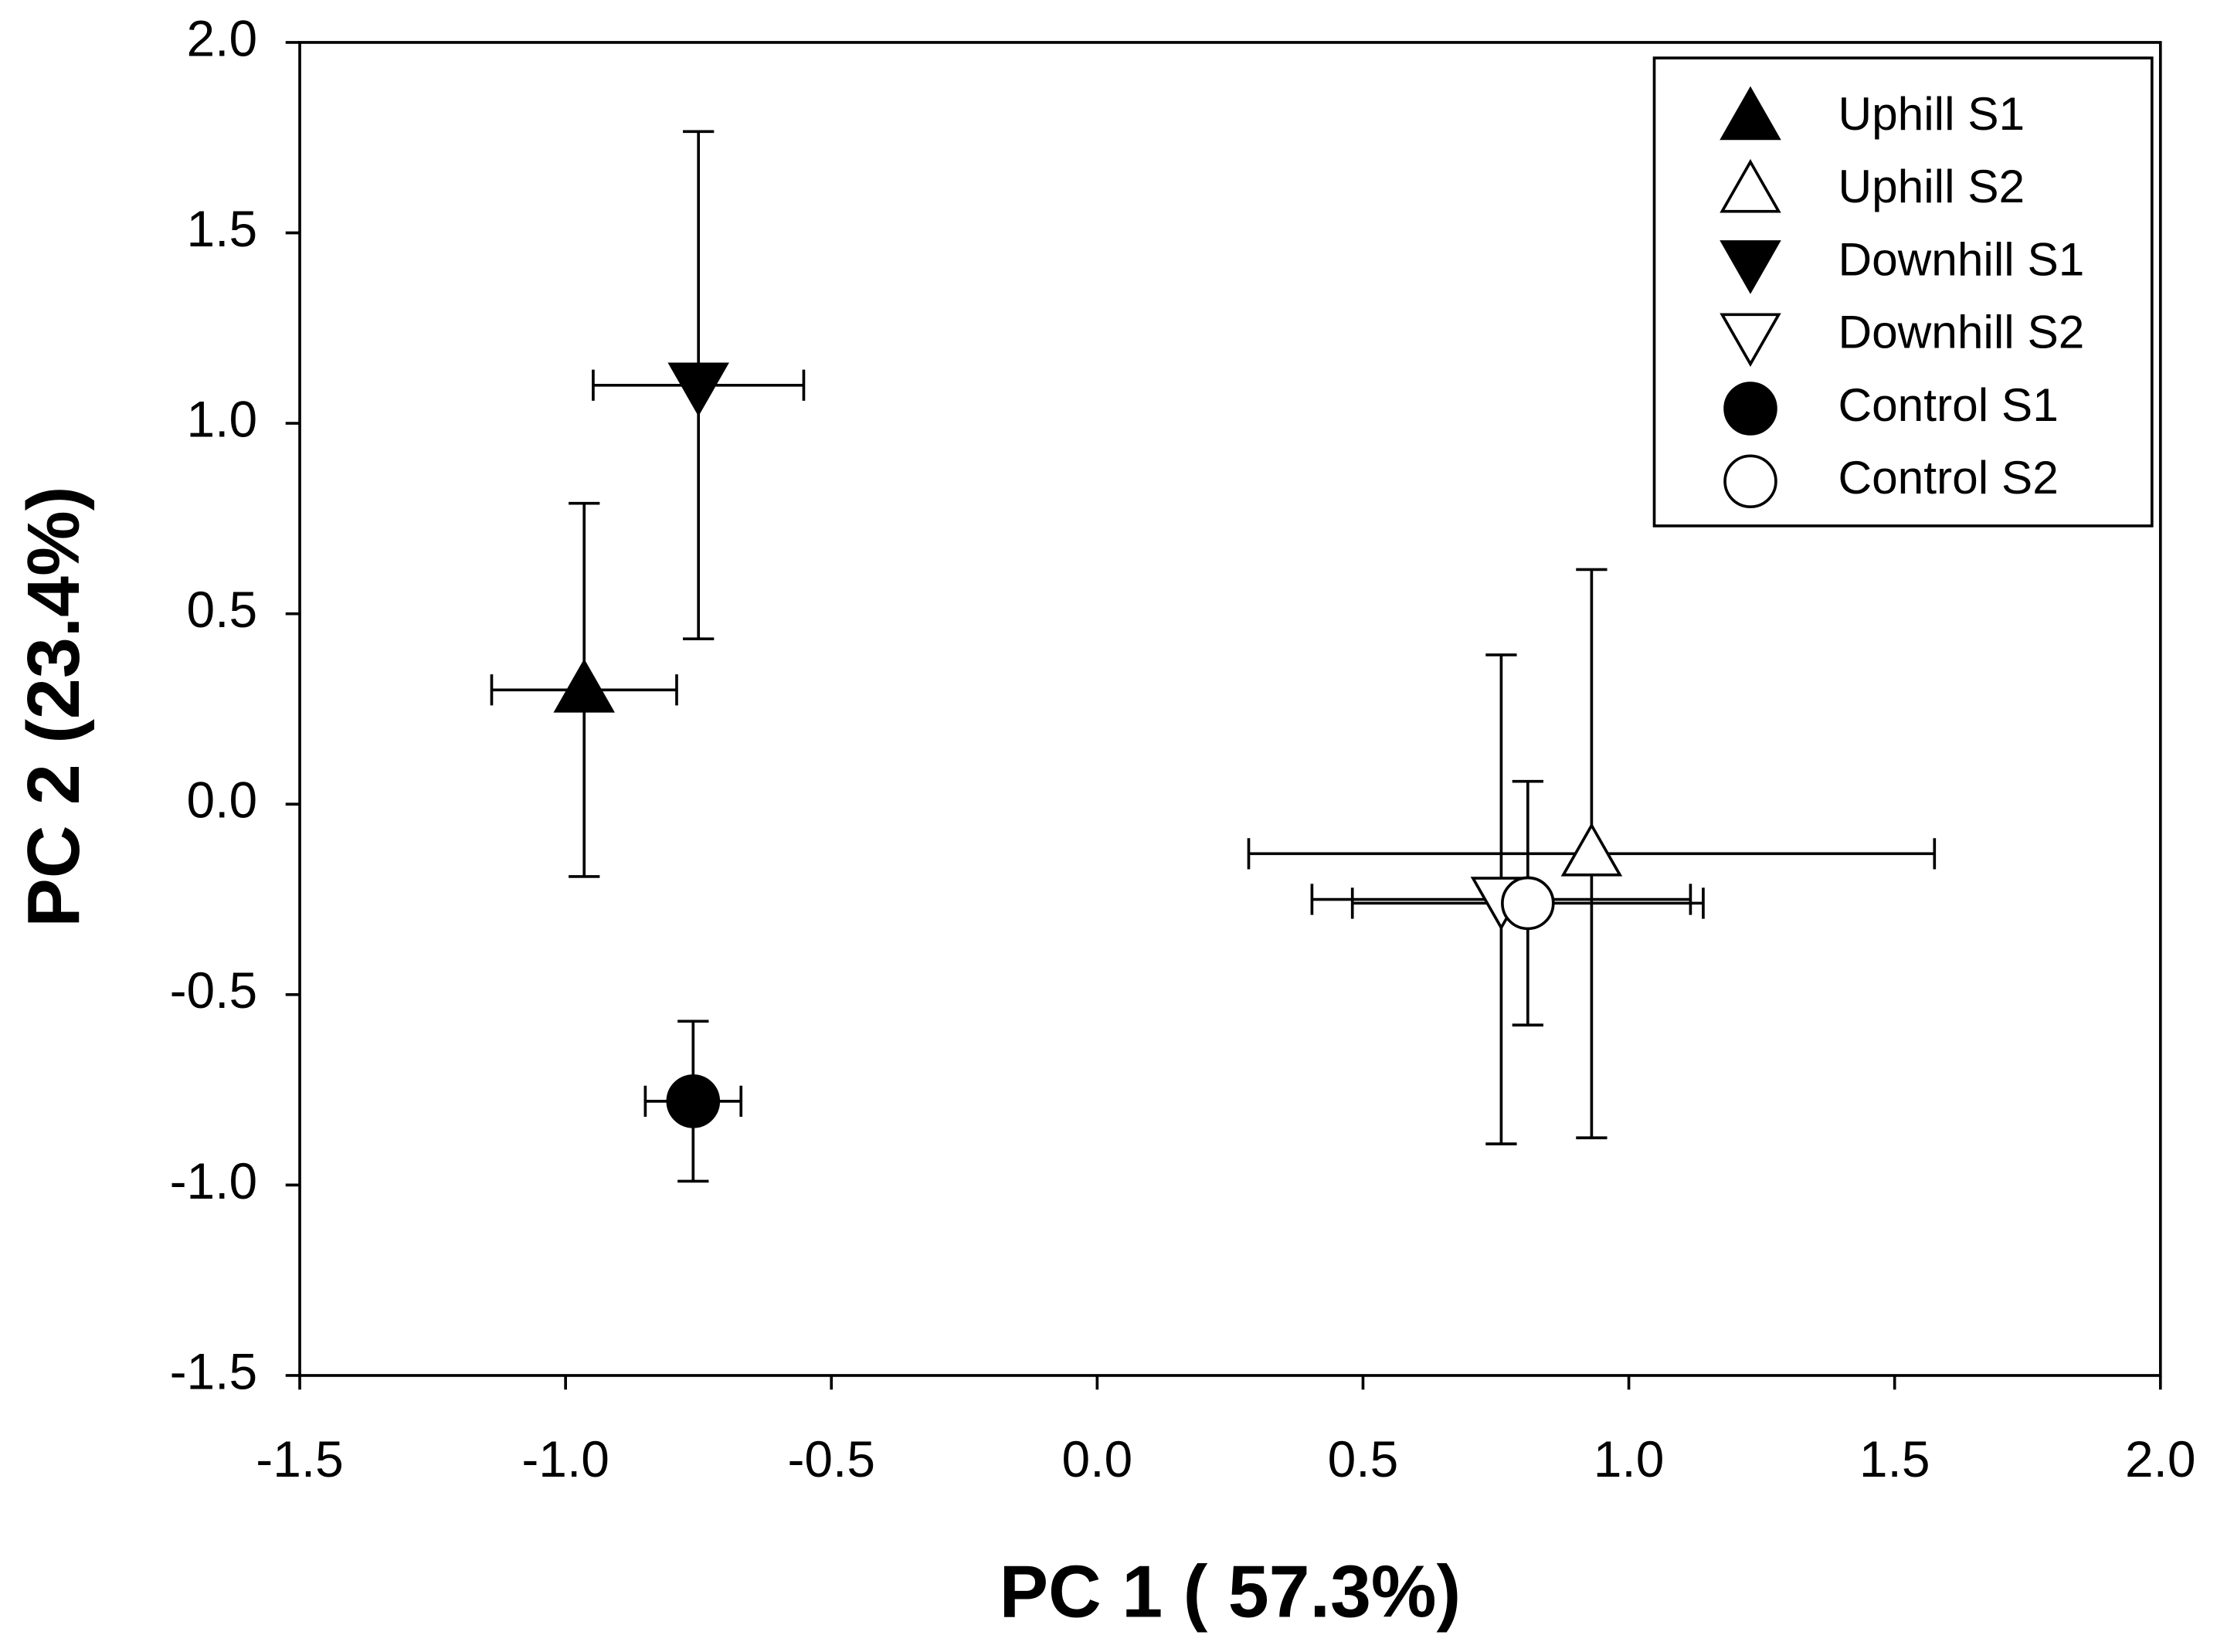 Image resolution: width=2217 pixels, height=1652 pixels. I want to click on y-tick-label: 1.0, so click(222, 418).